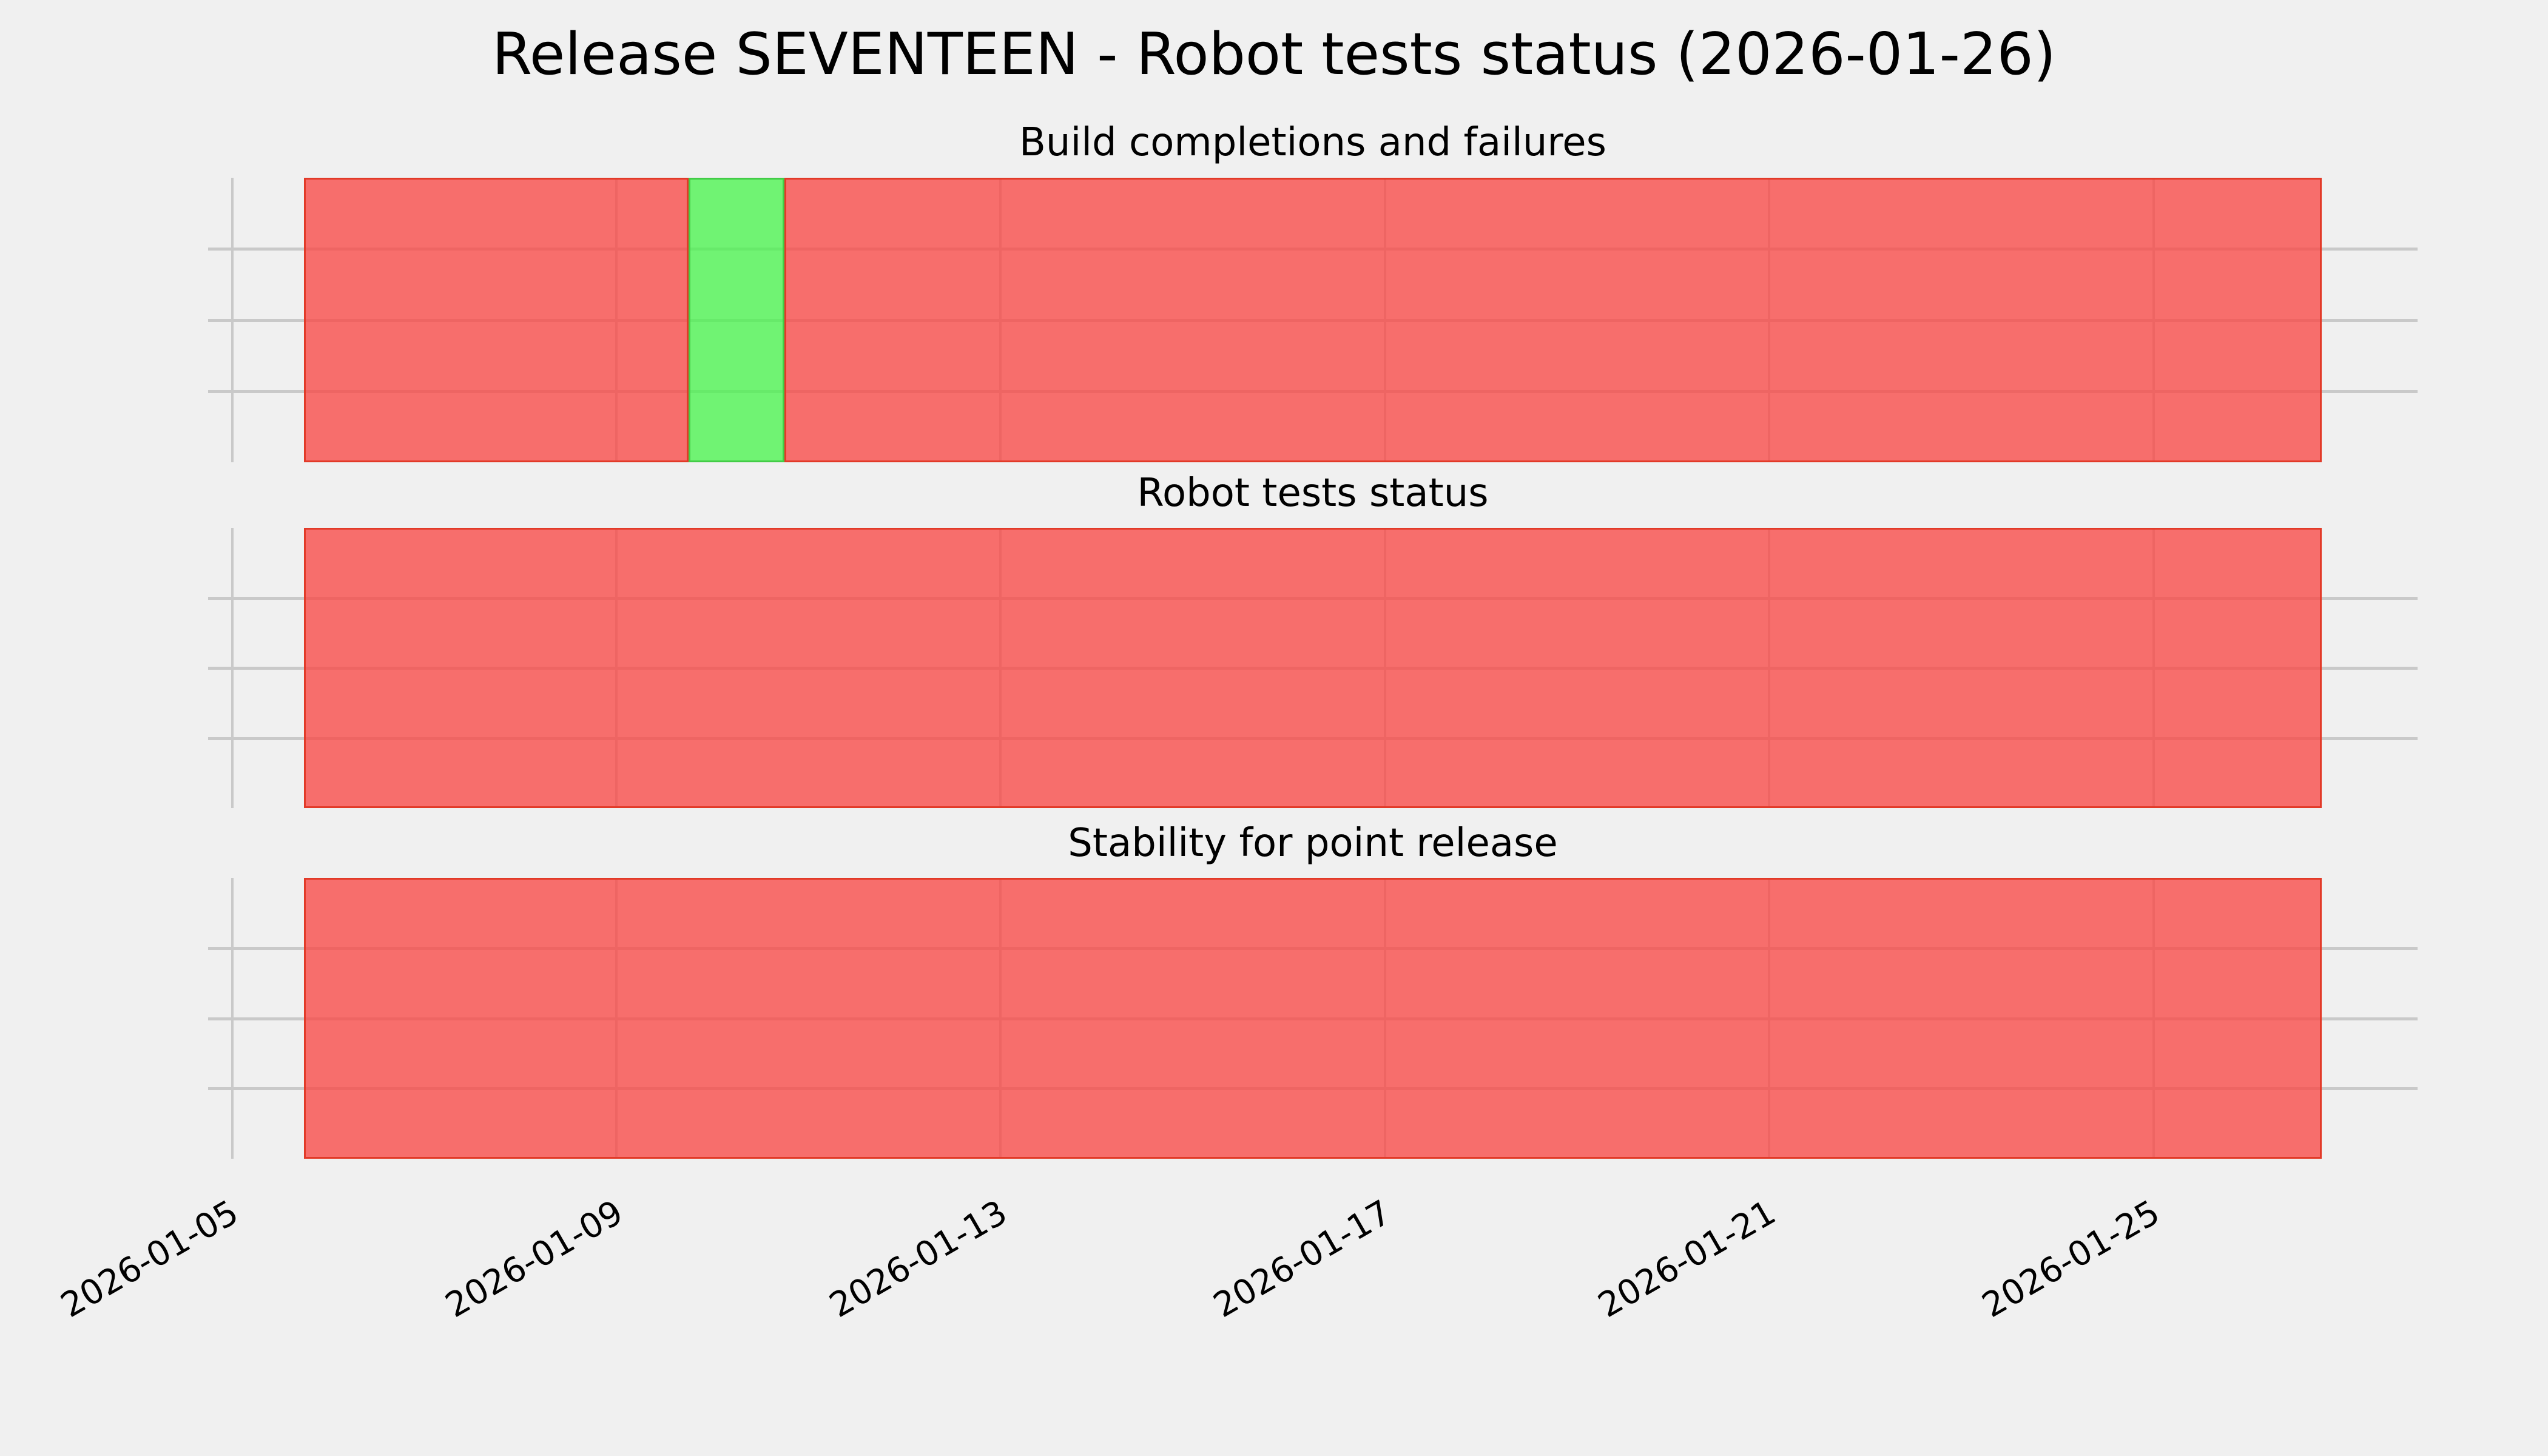 The height and width of the screenshot is (1456, 2548). Describe the element at coordinates (918, 1259) in the screenshot. I see `x-tick-label: 2026-01-13` at that location.